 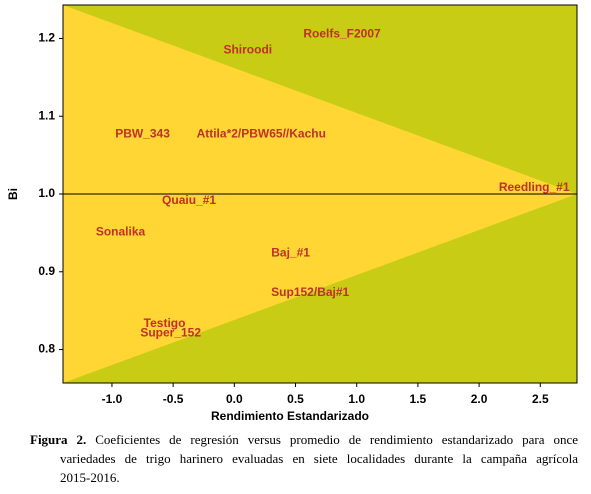 What do you see at coordinates (173, 399) in the screenshot?
I see `x-tick-label: -0.5` at bounding box center [173, 399].